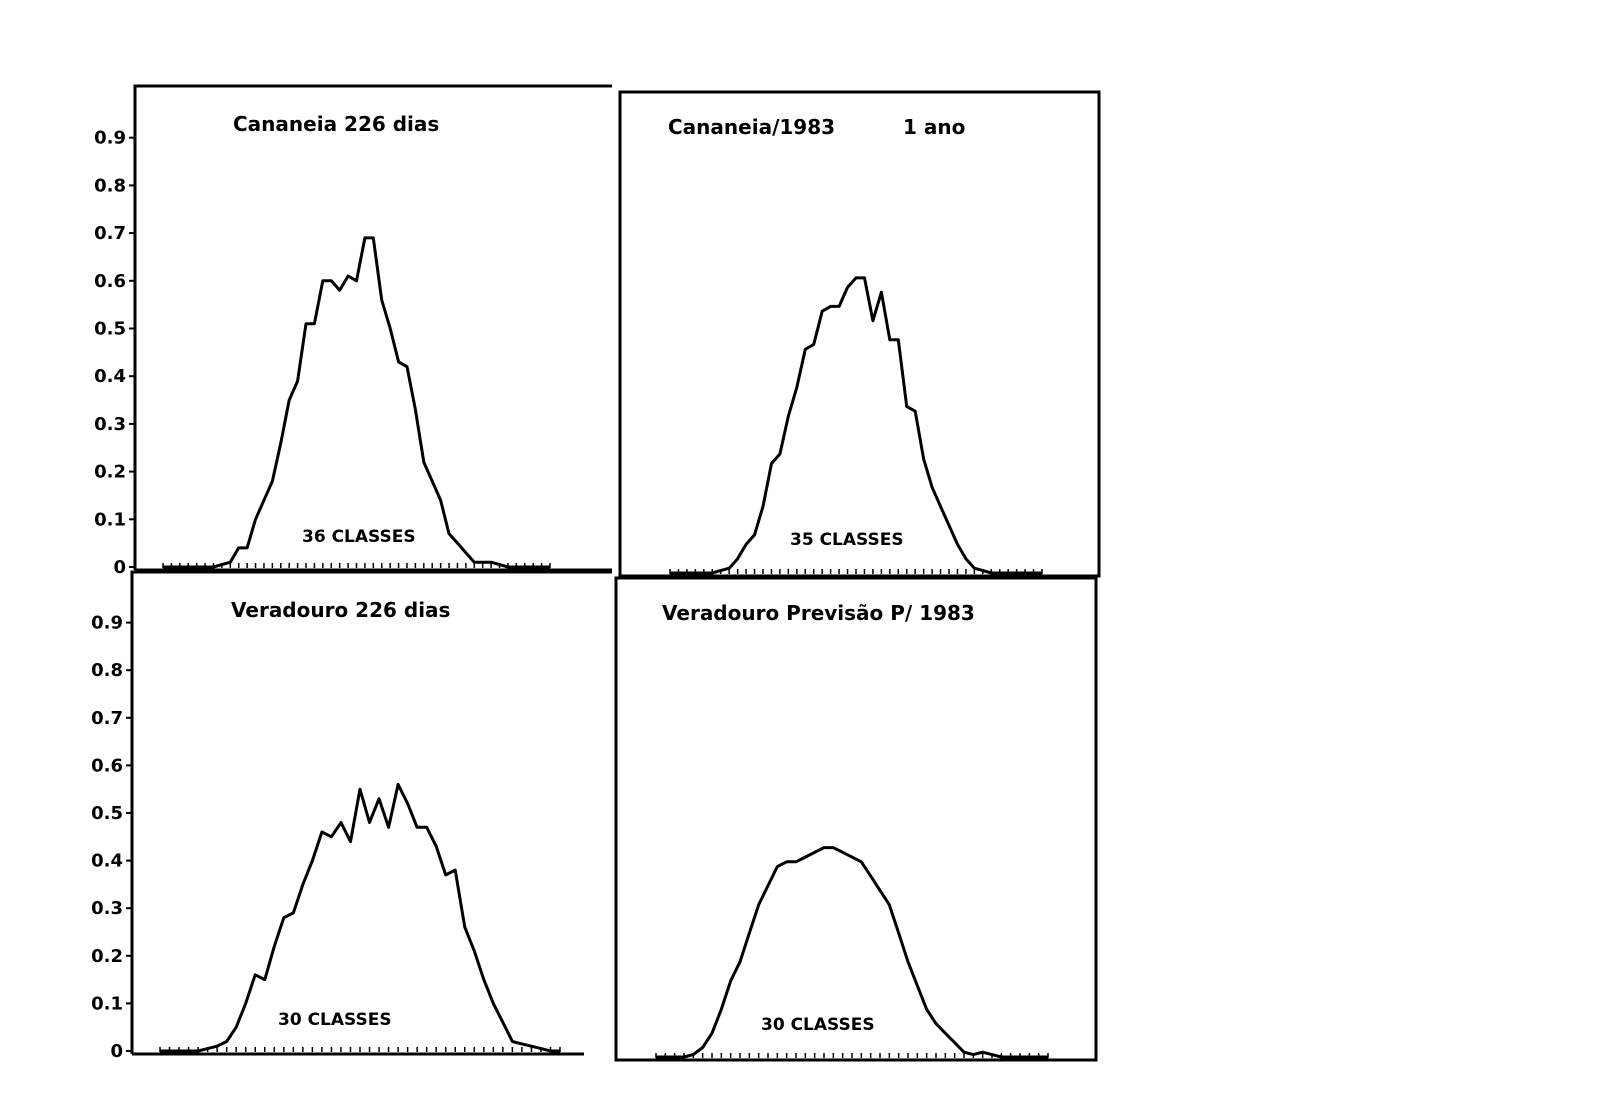 The width and height of the screenshot is (1616, 1119). What do you see at coordinates (934, 127) in the screenshot?
I see `panel-title-note: 1 ano` at bounding box center [934, 127].